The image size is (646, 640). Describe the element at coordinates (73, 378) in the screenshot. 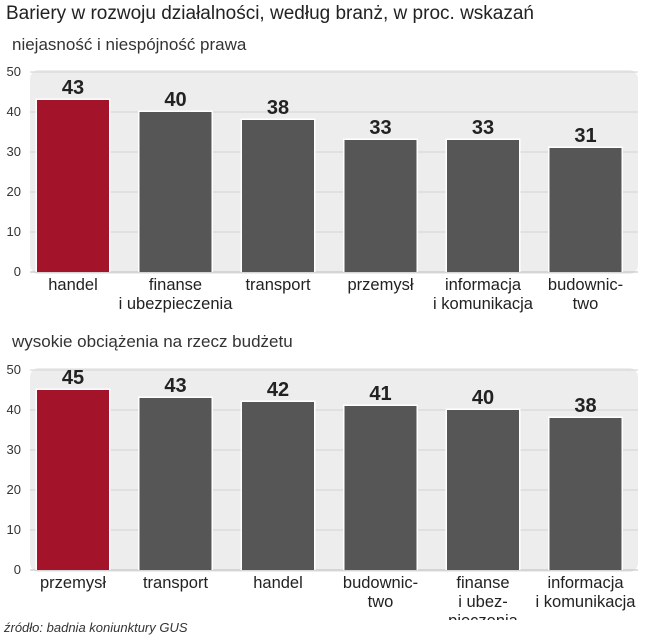

I see `bar-value-label: 45` at that location.